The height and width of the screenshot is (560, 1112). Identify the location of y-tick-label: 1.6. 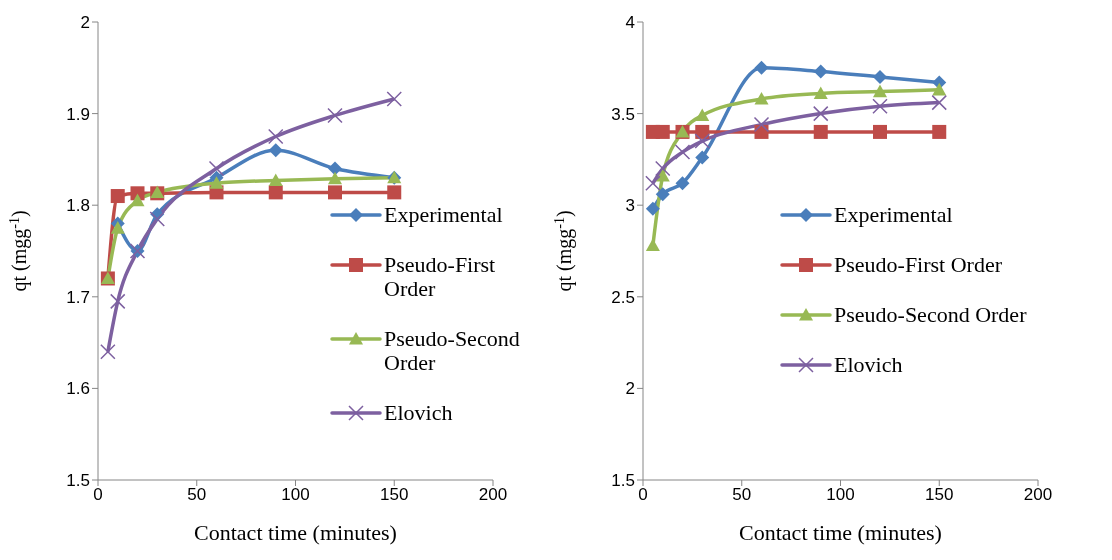
(78, 389).